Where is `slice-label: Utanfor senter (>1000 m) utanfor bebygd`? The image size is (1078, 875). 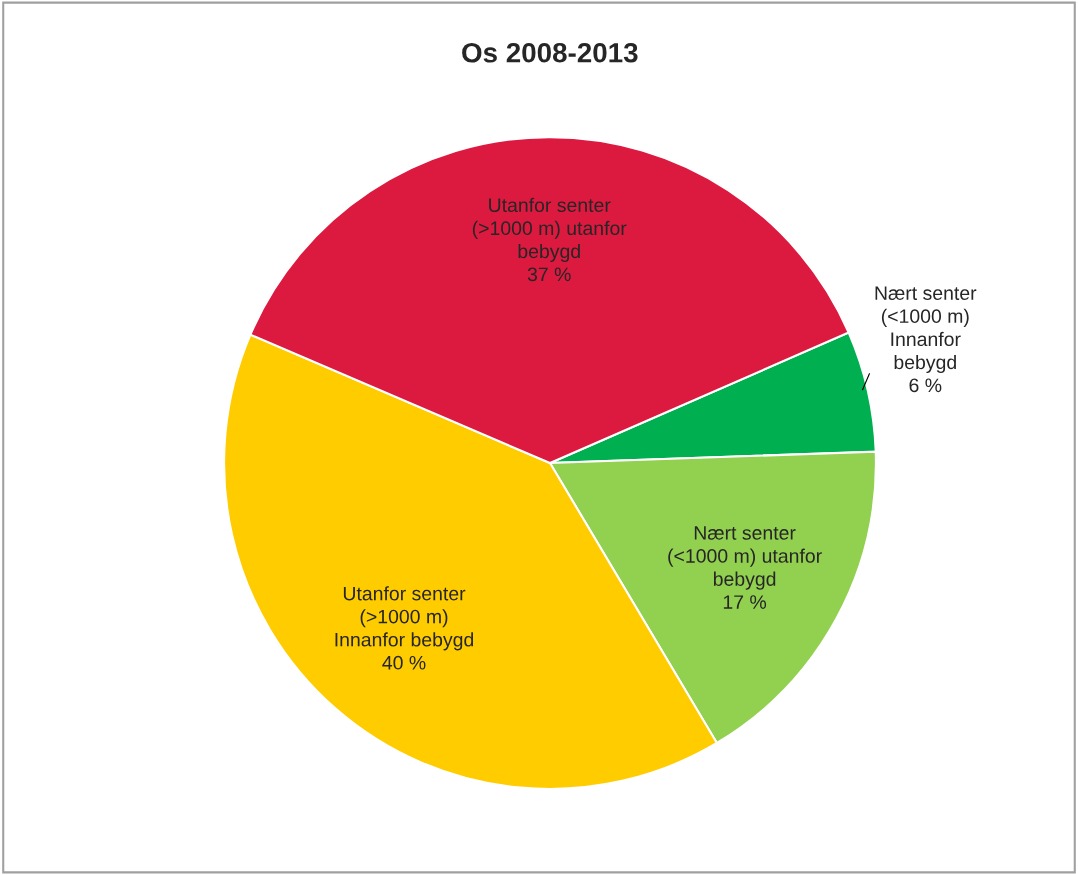
slice-label: Utanfor senter (>1000 m) utanfor bebygd is located at coordinates (549, 230).